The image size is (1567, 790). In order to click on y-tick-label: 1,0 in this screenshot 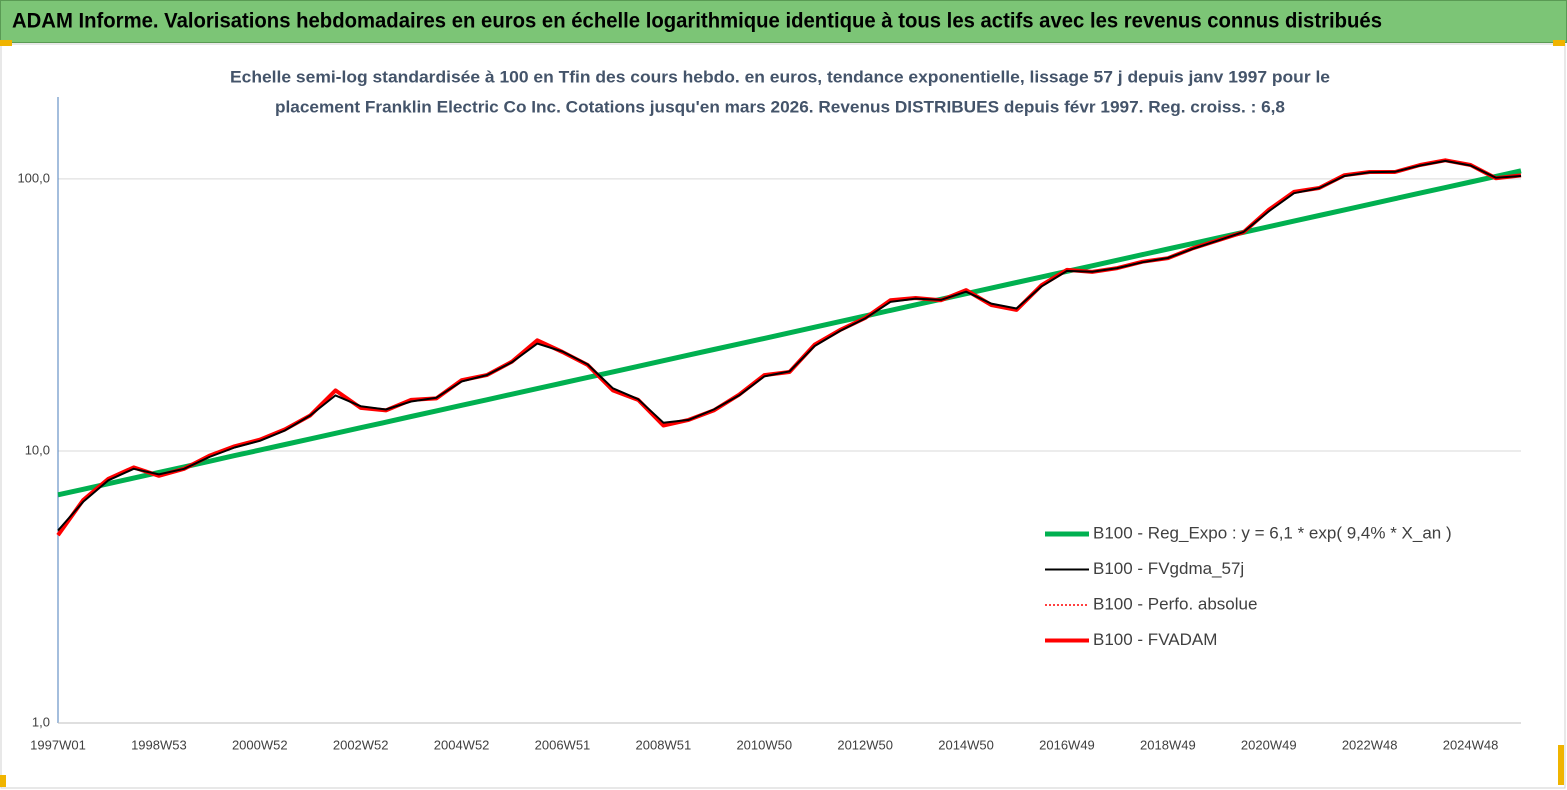, I will do `click(41, 721)`.